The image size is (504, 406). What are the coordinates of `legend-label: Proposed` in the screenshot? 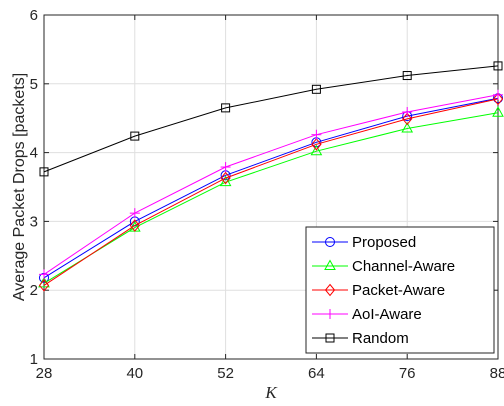 It's located at (384, 242).